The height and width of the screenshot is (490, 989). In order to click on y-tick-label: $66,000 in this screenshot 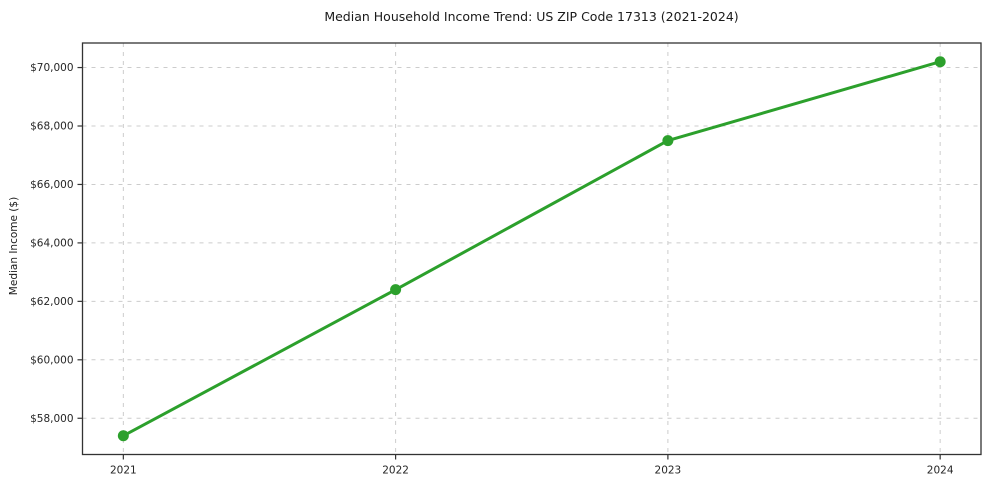, I will do `click(51, 185)`.